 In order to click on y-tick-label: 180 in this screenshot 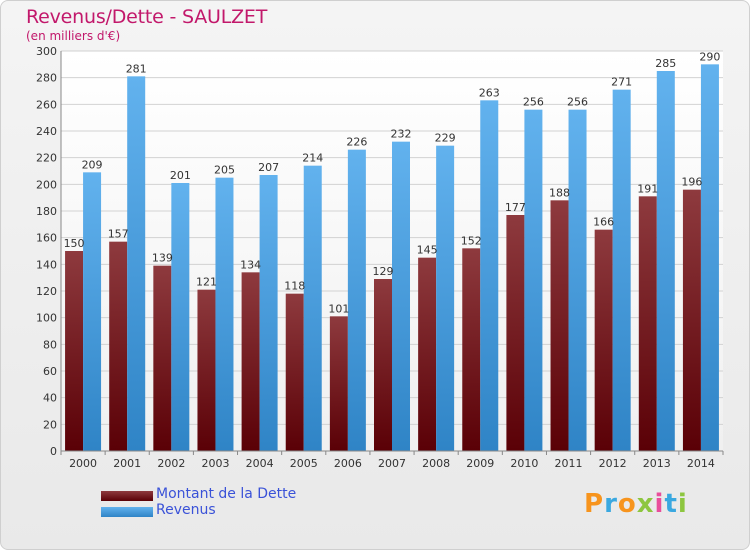, I will do `click(46, 211)`.